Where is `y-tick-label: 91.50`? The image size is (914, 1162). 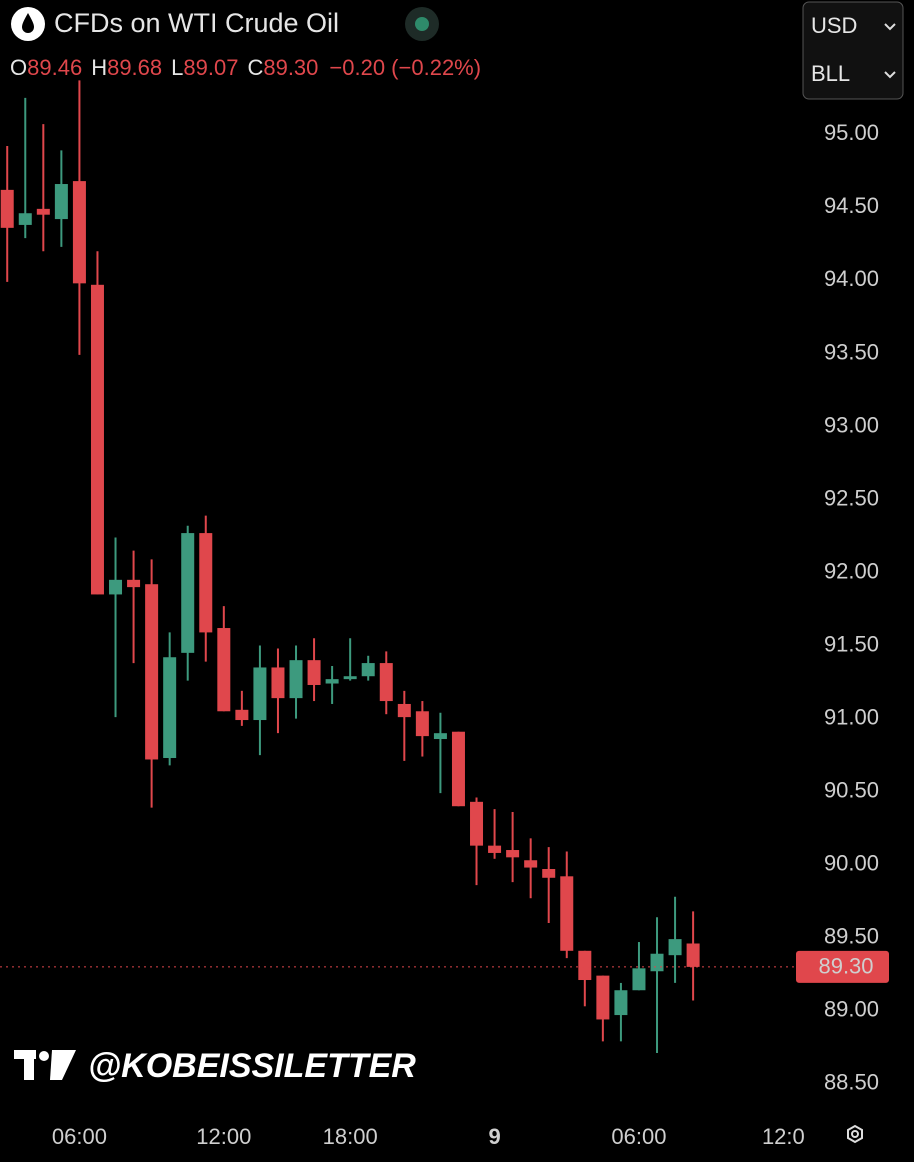
y-tick-label: 91.50 is located at coordinates (851, 643).